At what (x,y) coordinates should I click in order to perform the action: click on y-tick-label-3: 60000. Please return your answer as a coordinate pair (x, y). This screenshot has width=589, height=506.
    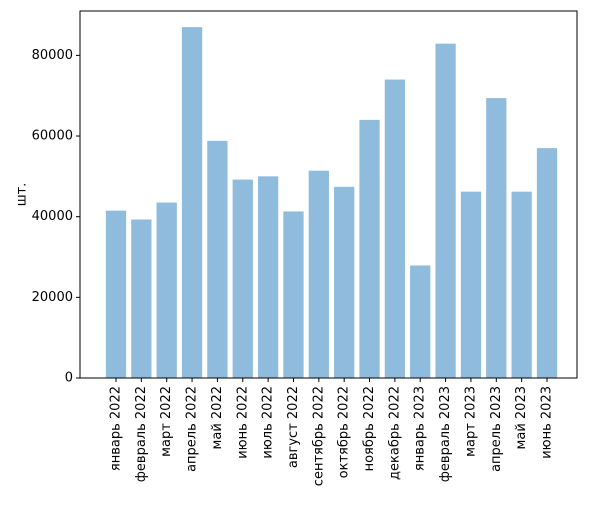
    Looking at the image, I should click on (52, 136).